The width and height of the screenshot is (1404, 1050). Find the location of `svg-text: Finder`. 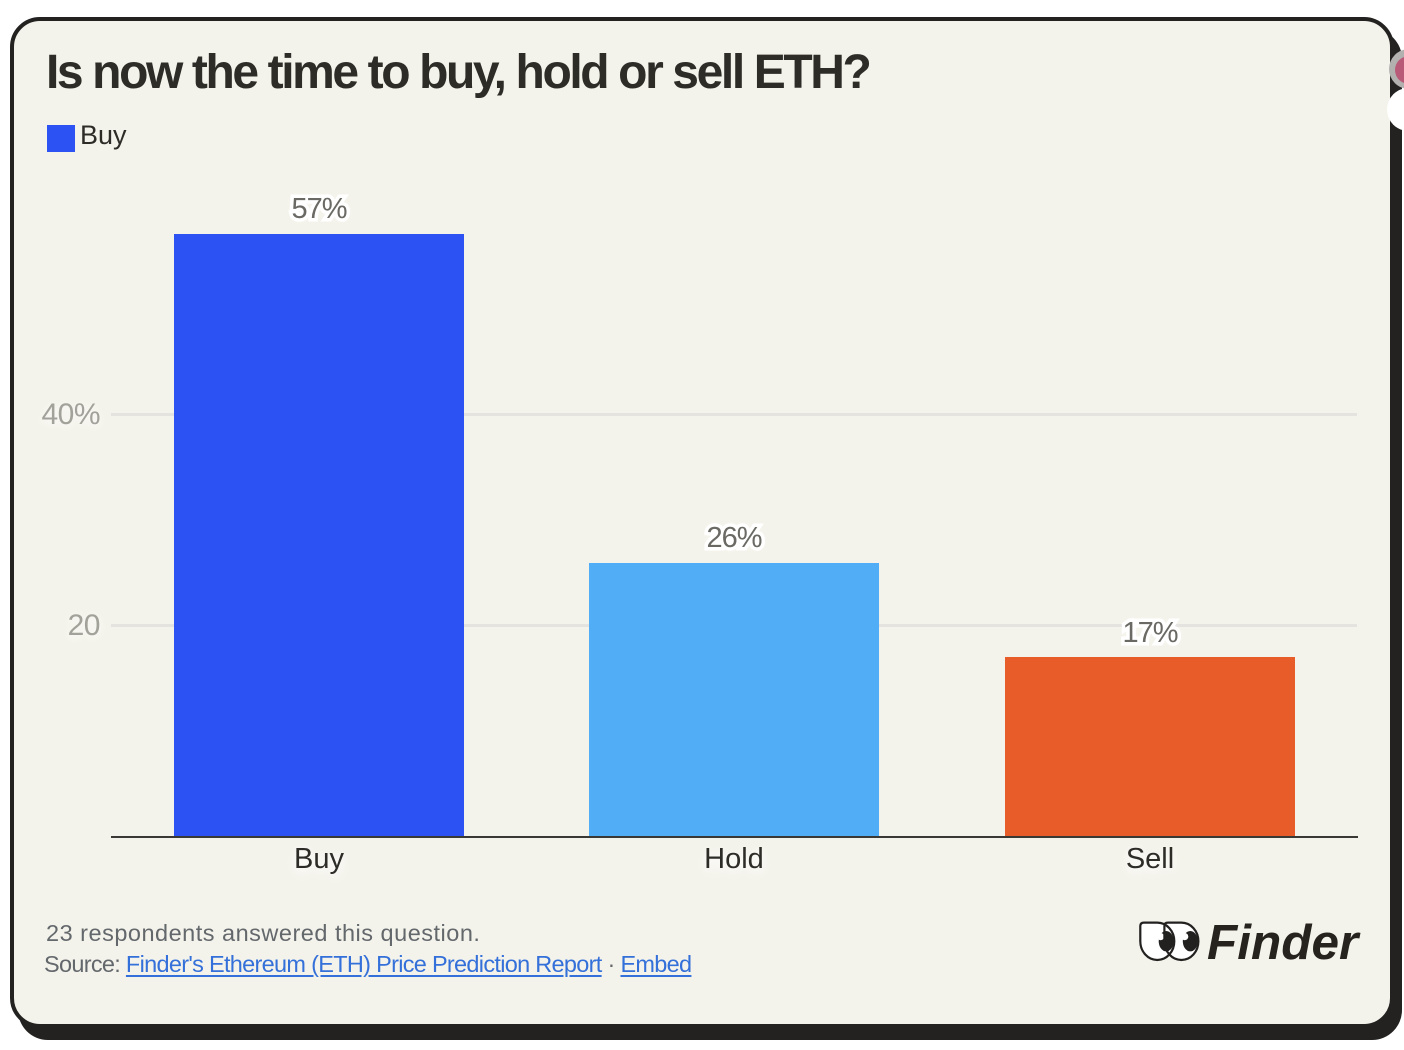

svg-text: Finder is located at coordinates (1284, 944).